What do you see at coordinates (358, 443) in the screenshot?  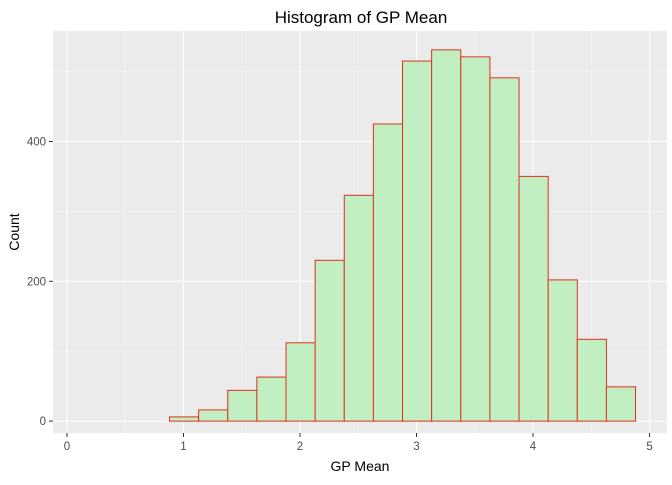 I see `x-axis: 0 1 2 3 4 5` at bounding box center [358, 443].